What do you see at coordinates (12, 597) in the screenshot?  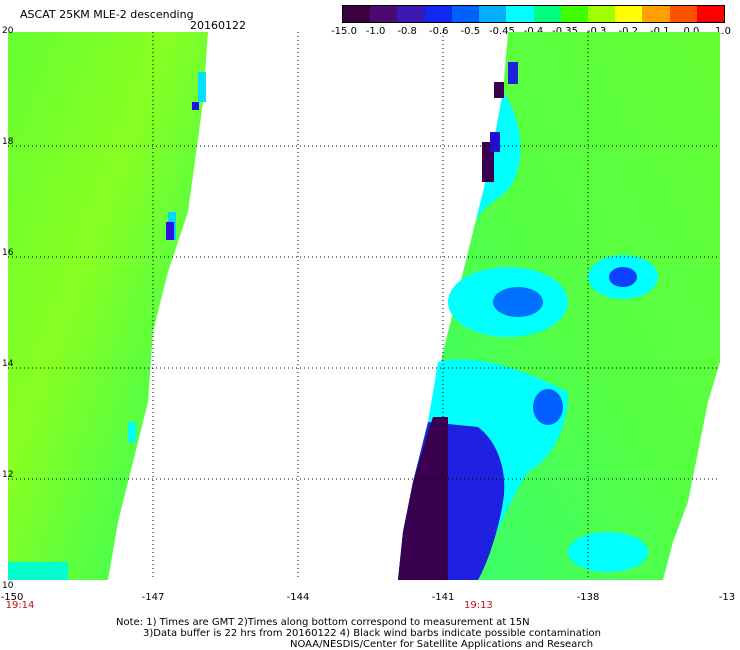 I see `x-tick-label: -150` at bounding box center [12, 597].